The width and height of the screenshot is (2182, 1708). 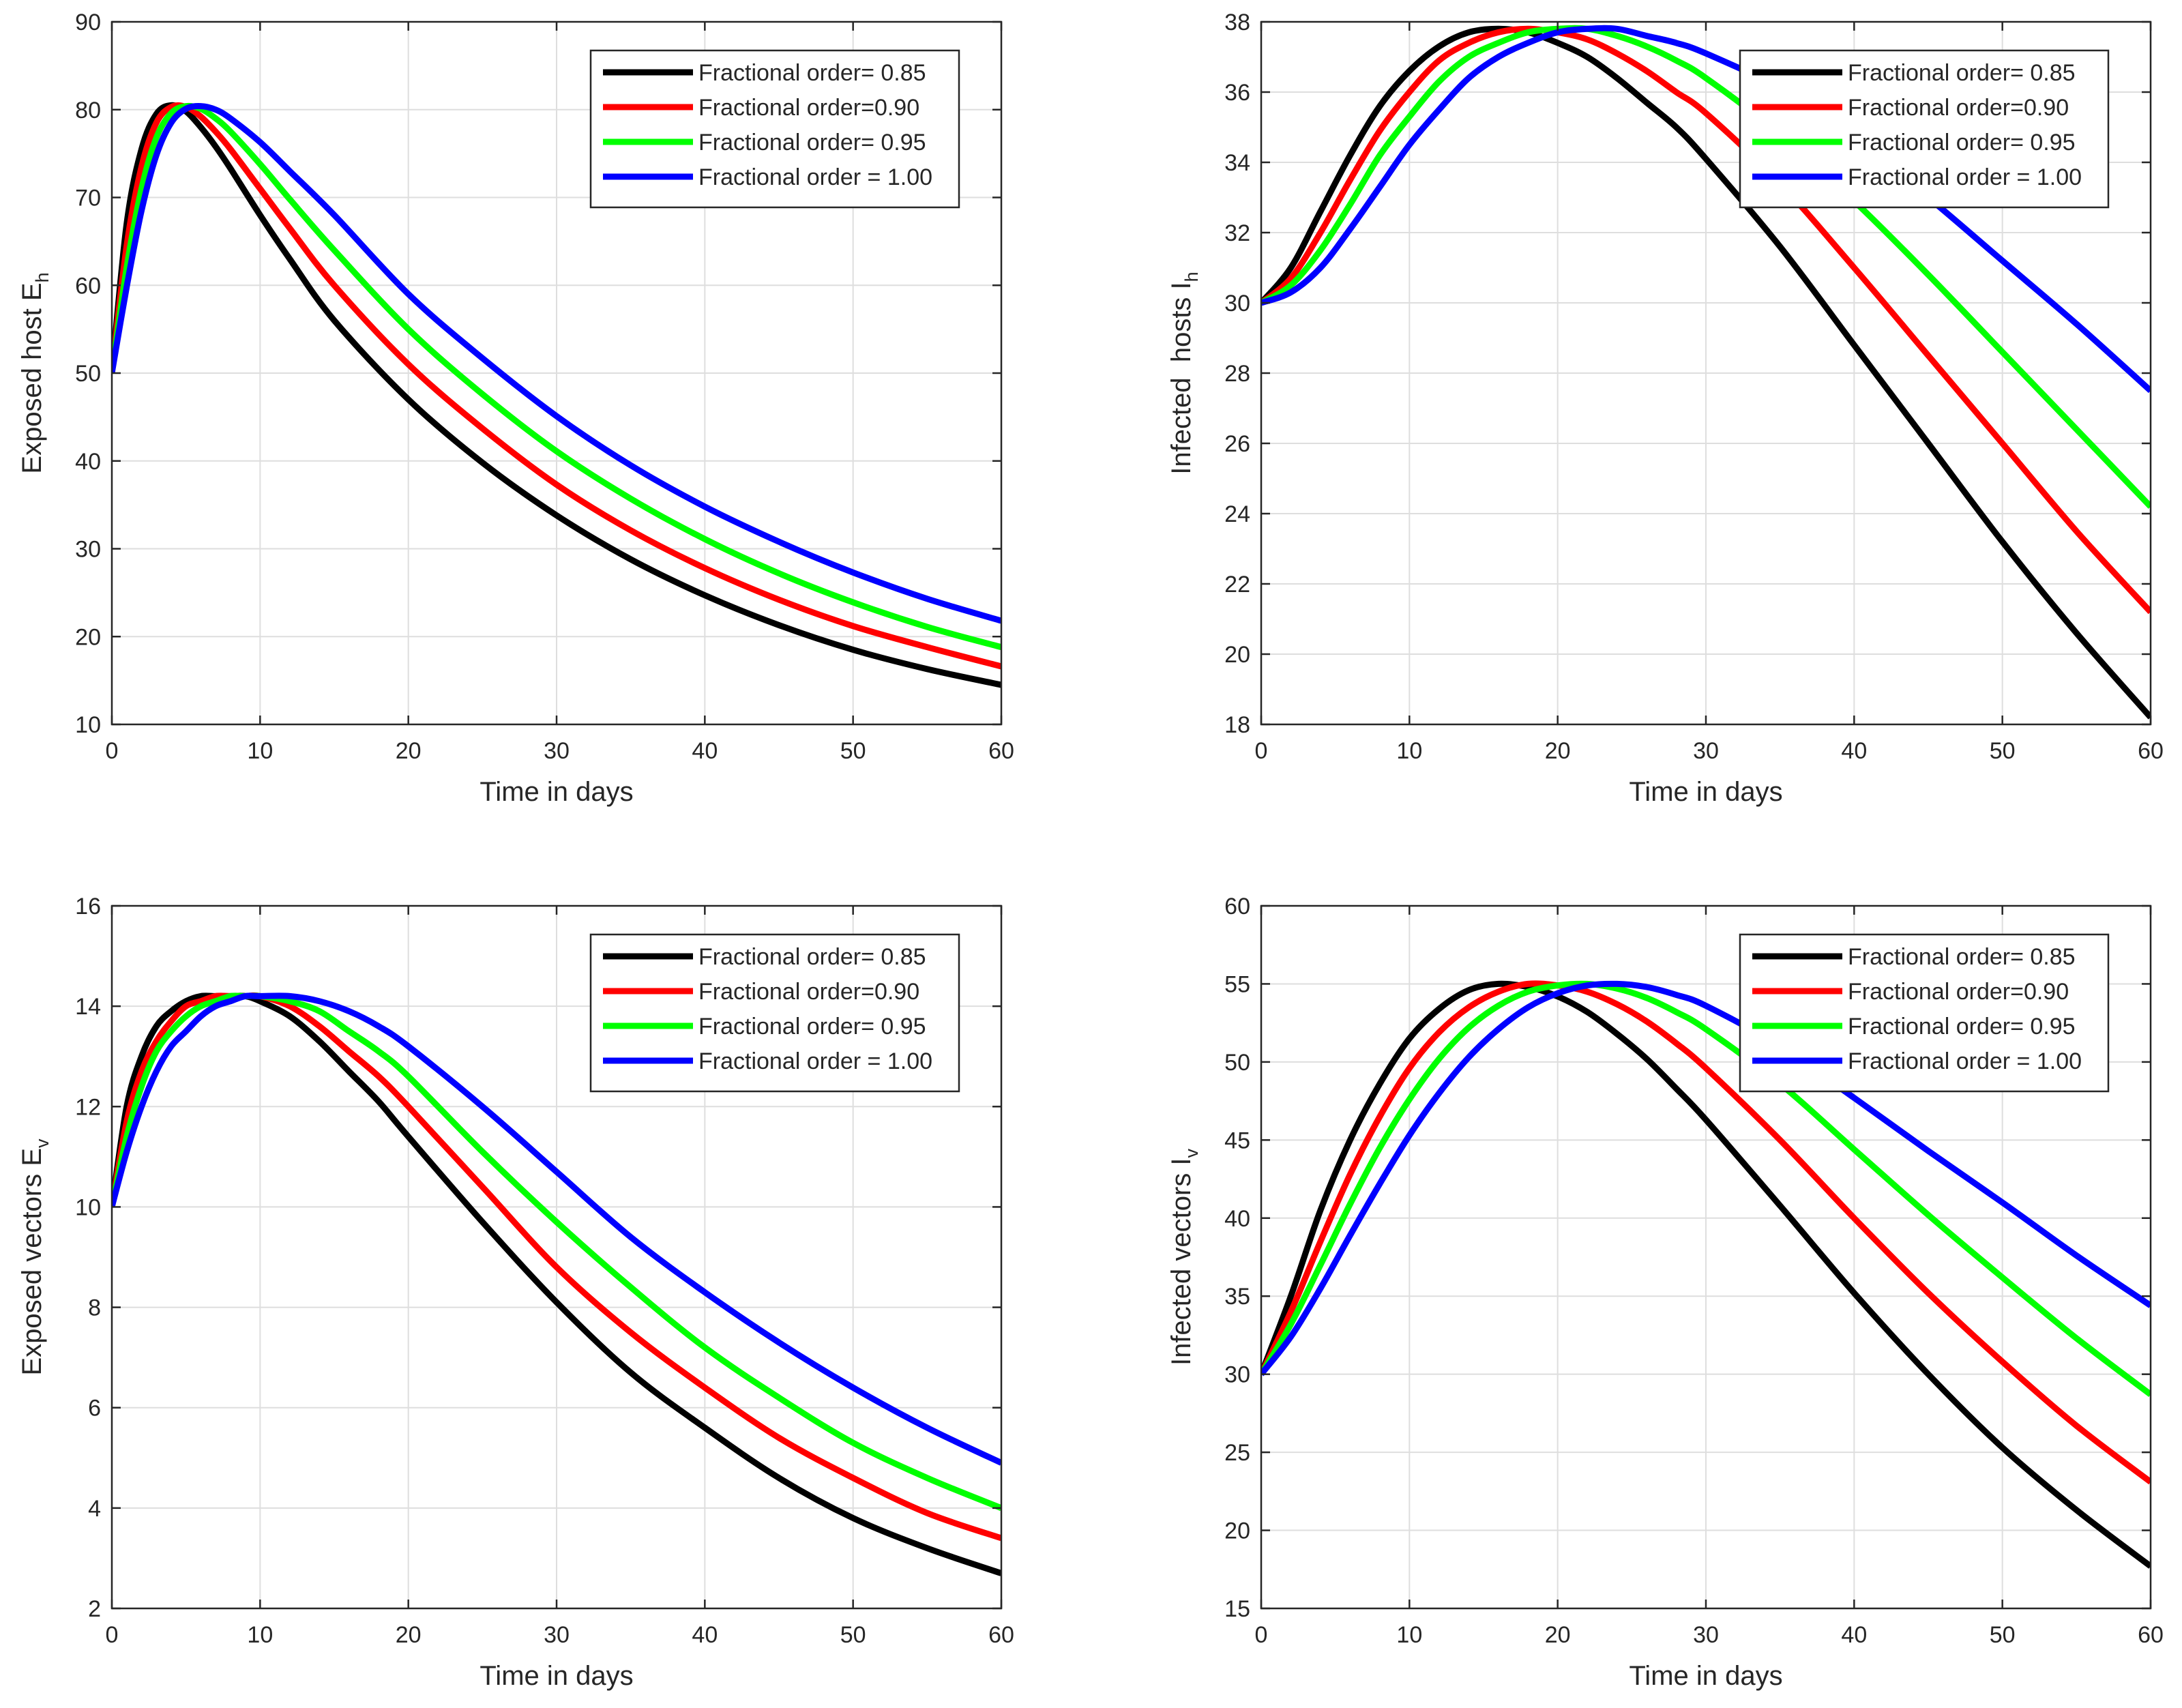 I want to click on y-tick-label: 8, so click(x=94, y=1308).